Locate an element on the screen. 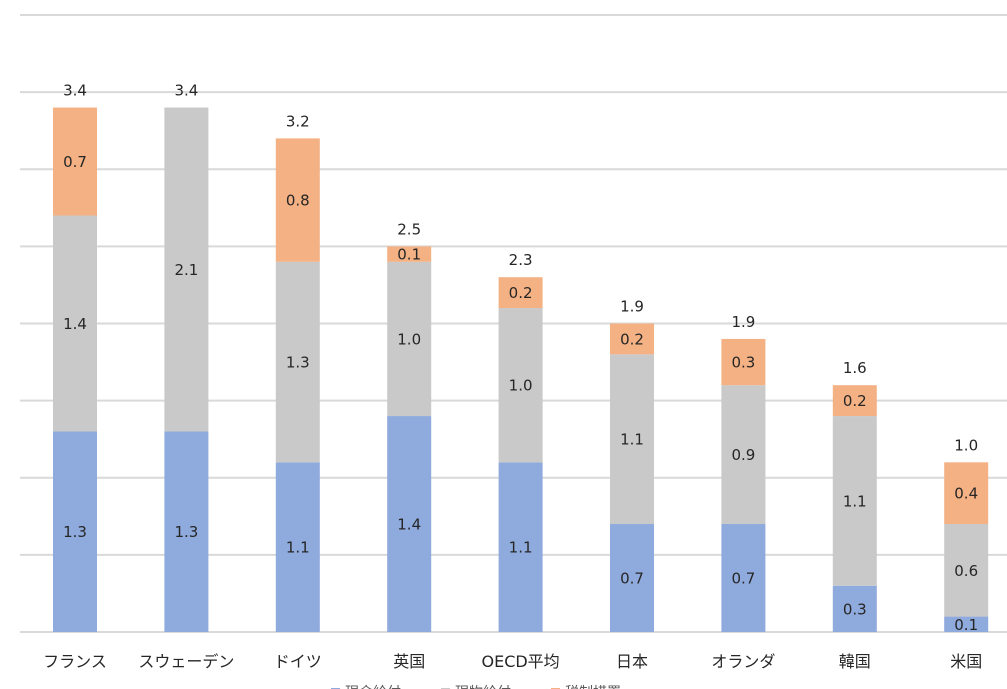 The height and width of the screenshot is (689, 1007). total-value-label: 1.0 is located at coordinates (966, 445).